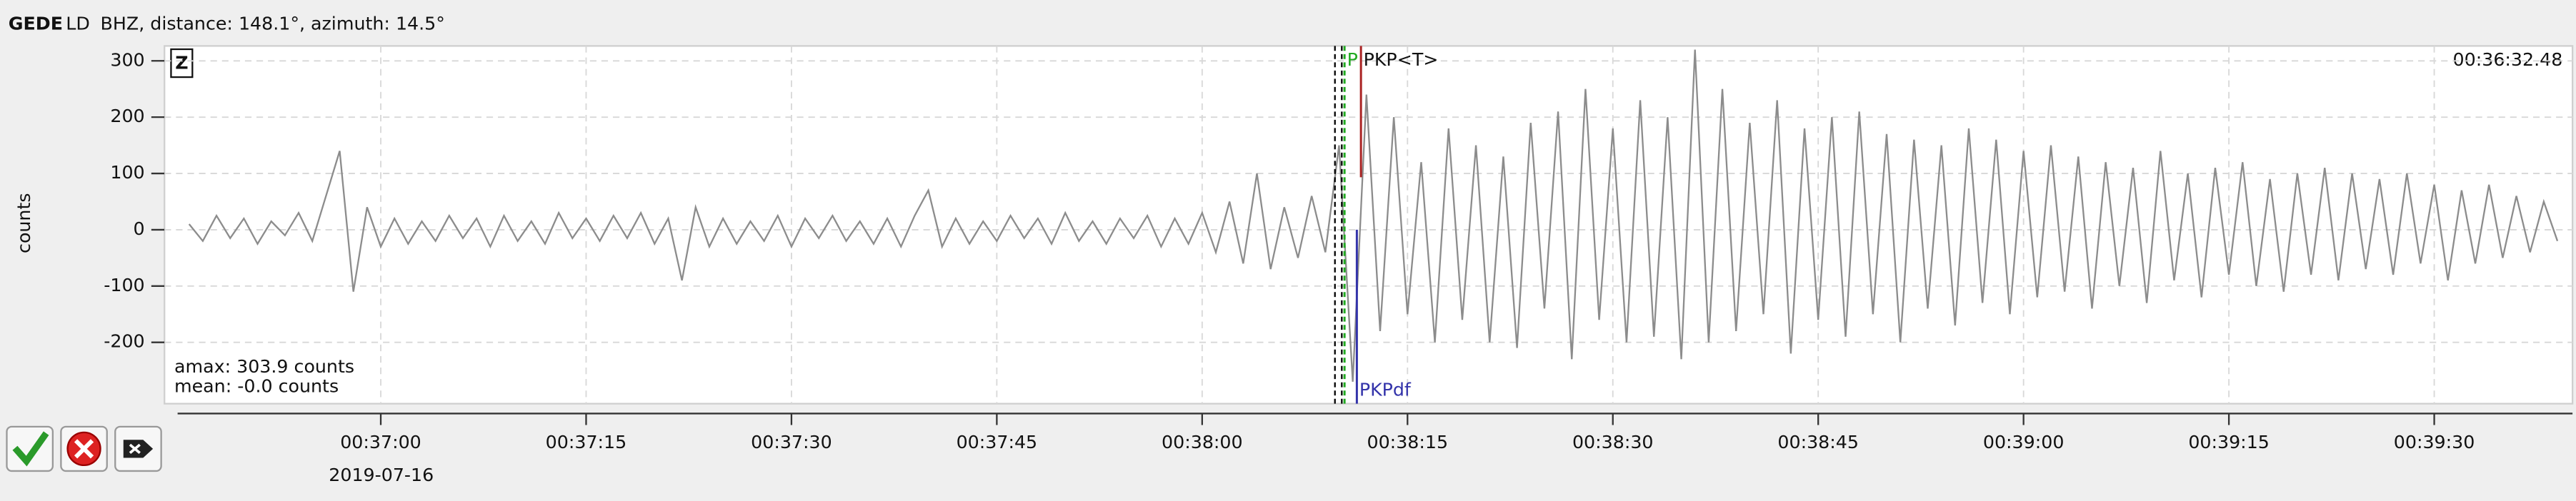  What do you see at coordinates (127, 172) in the screenshot?
I see `y-tick-label: 100` at bounding box center [127, 172].